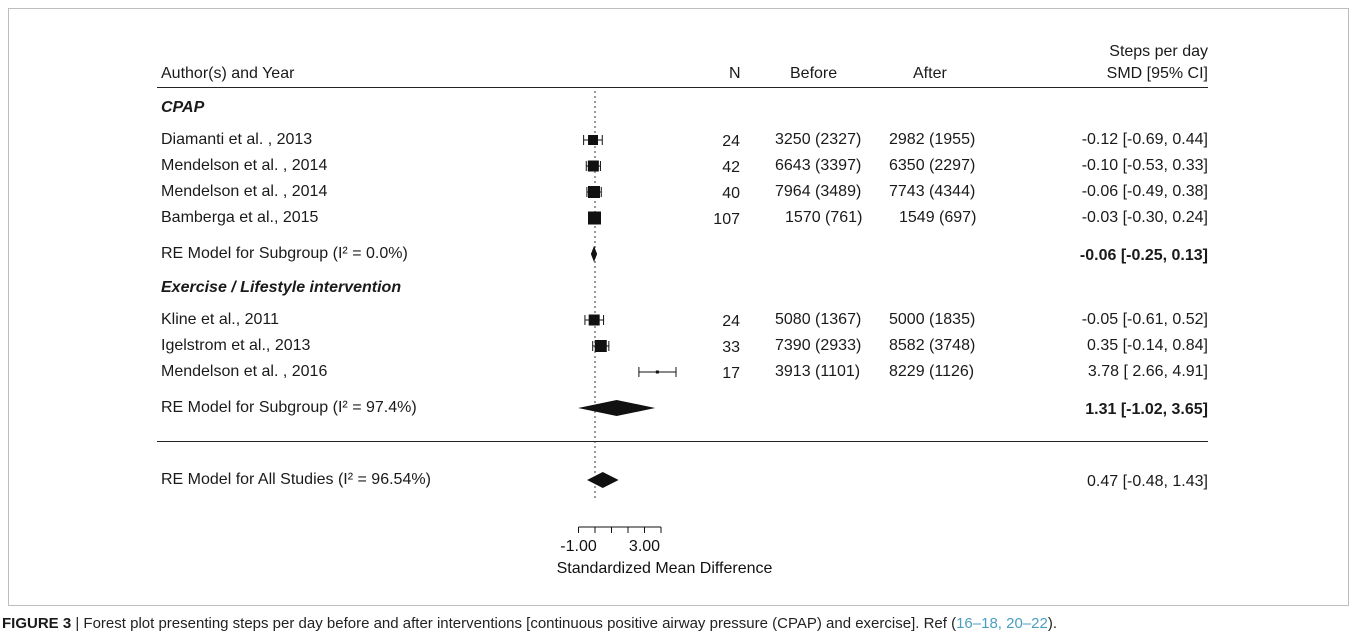  I want to click on study-ci: -0.03 [-0.30, 0.24], so click(1144, 217).